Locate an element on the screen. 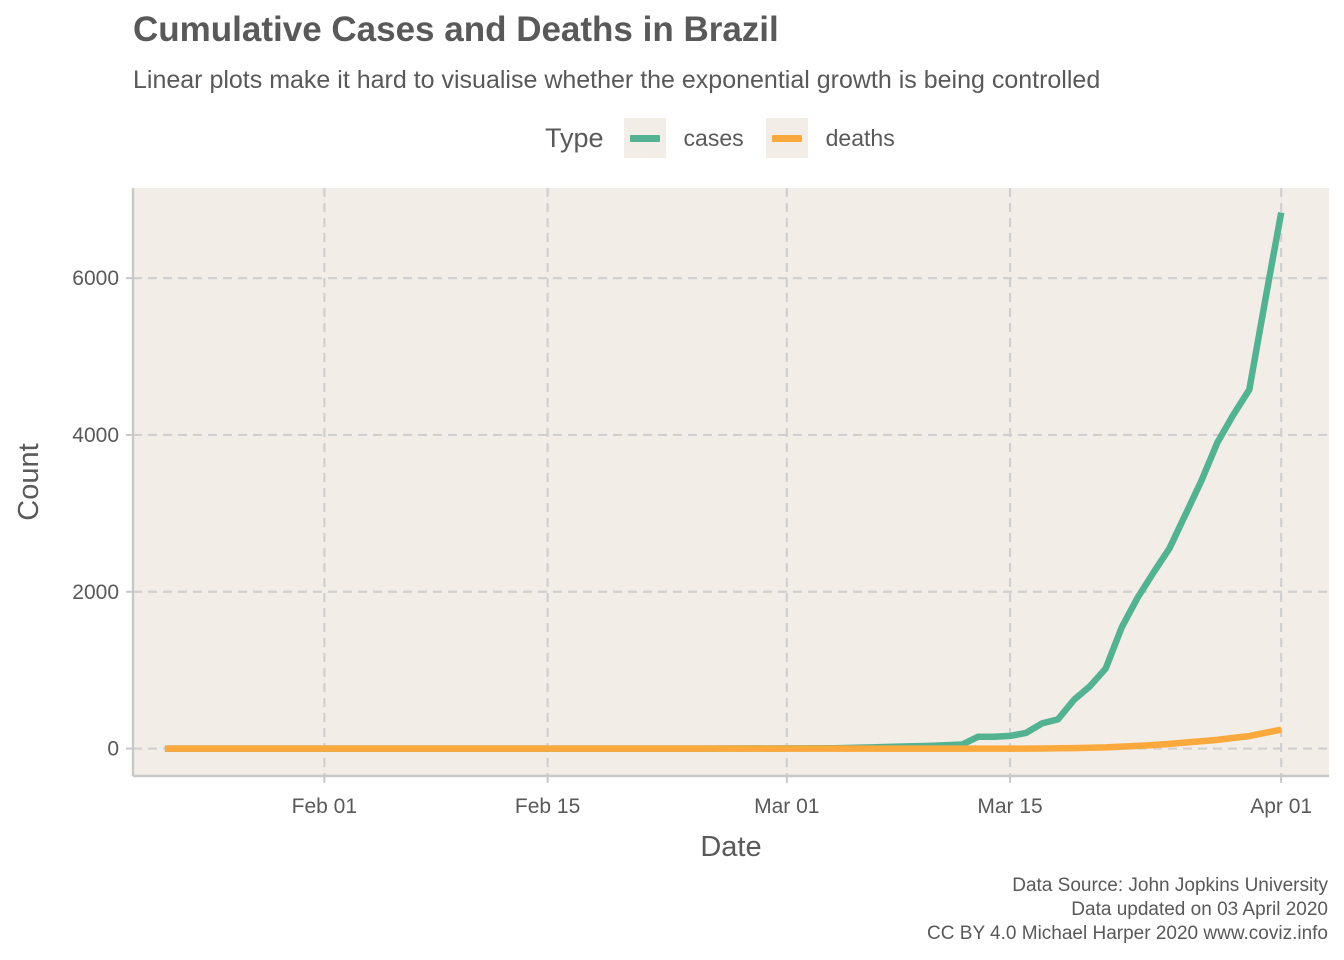 The width and height of the screenshot is (1344, 960). x-axis-title: Date is located at coordinates (730, 847).